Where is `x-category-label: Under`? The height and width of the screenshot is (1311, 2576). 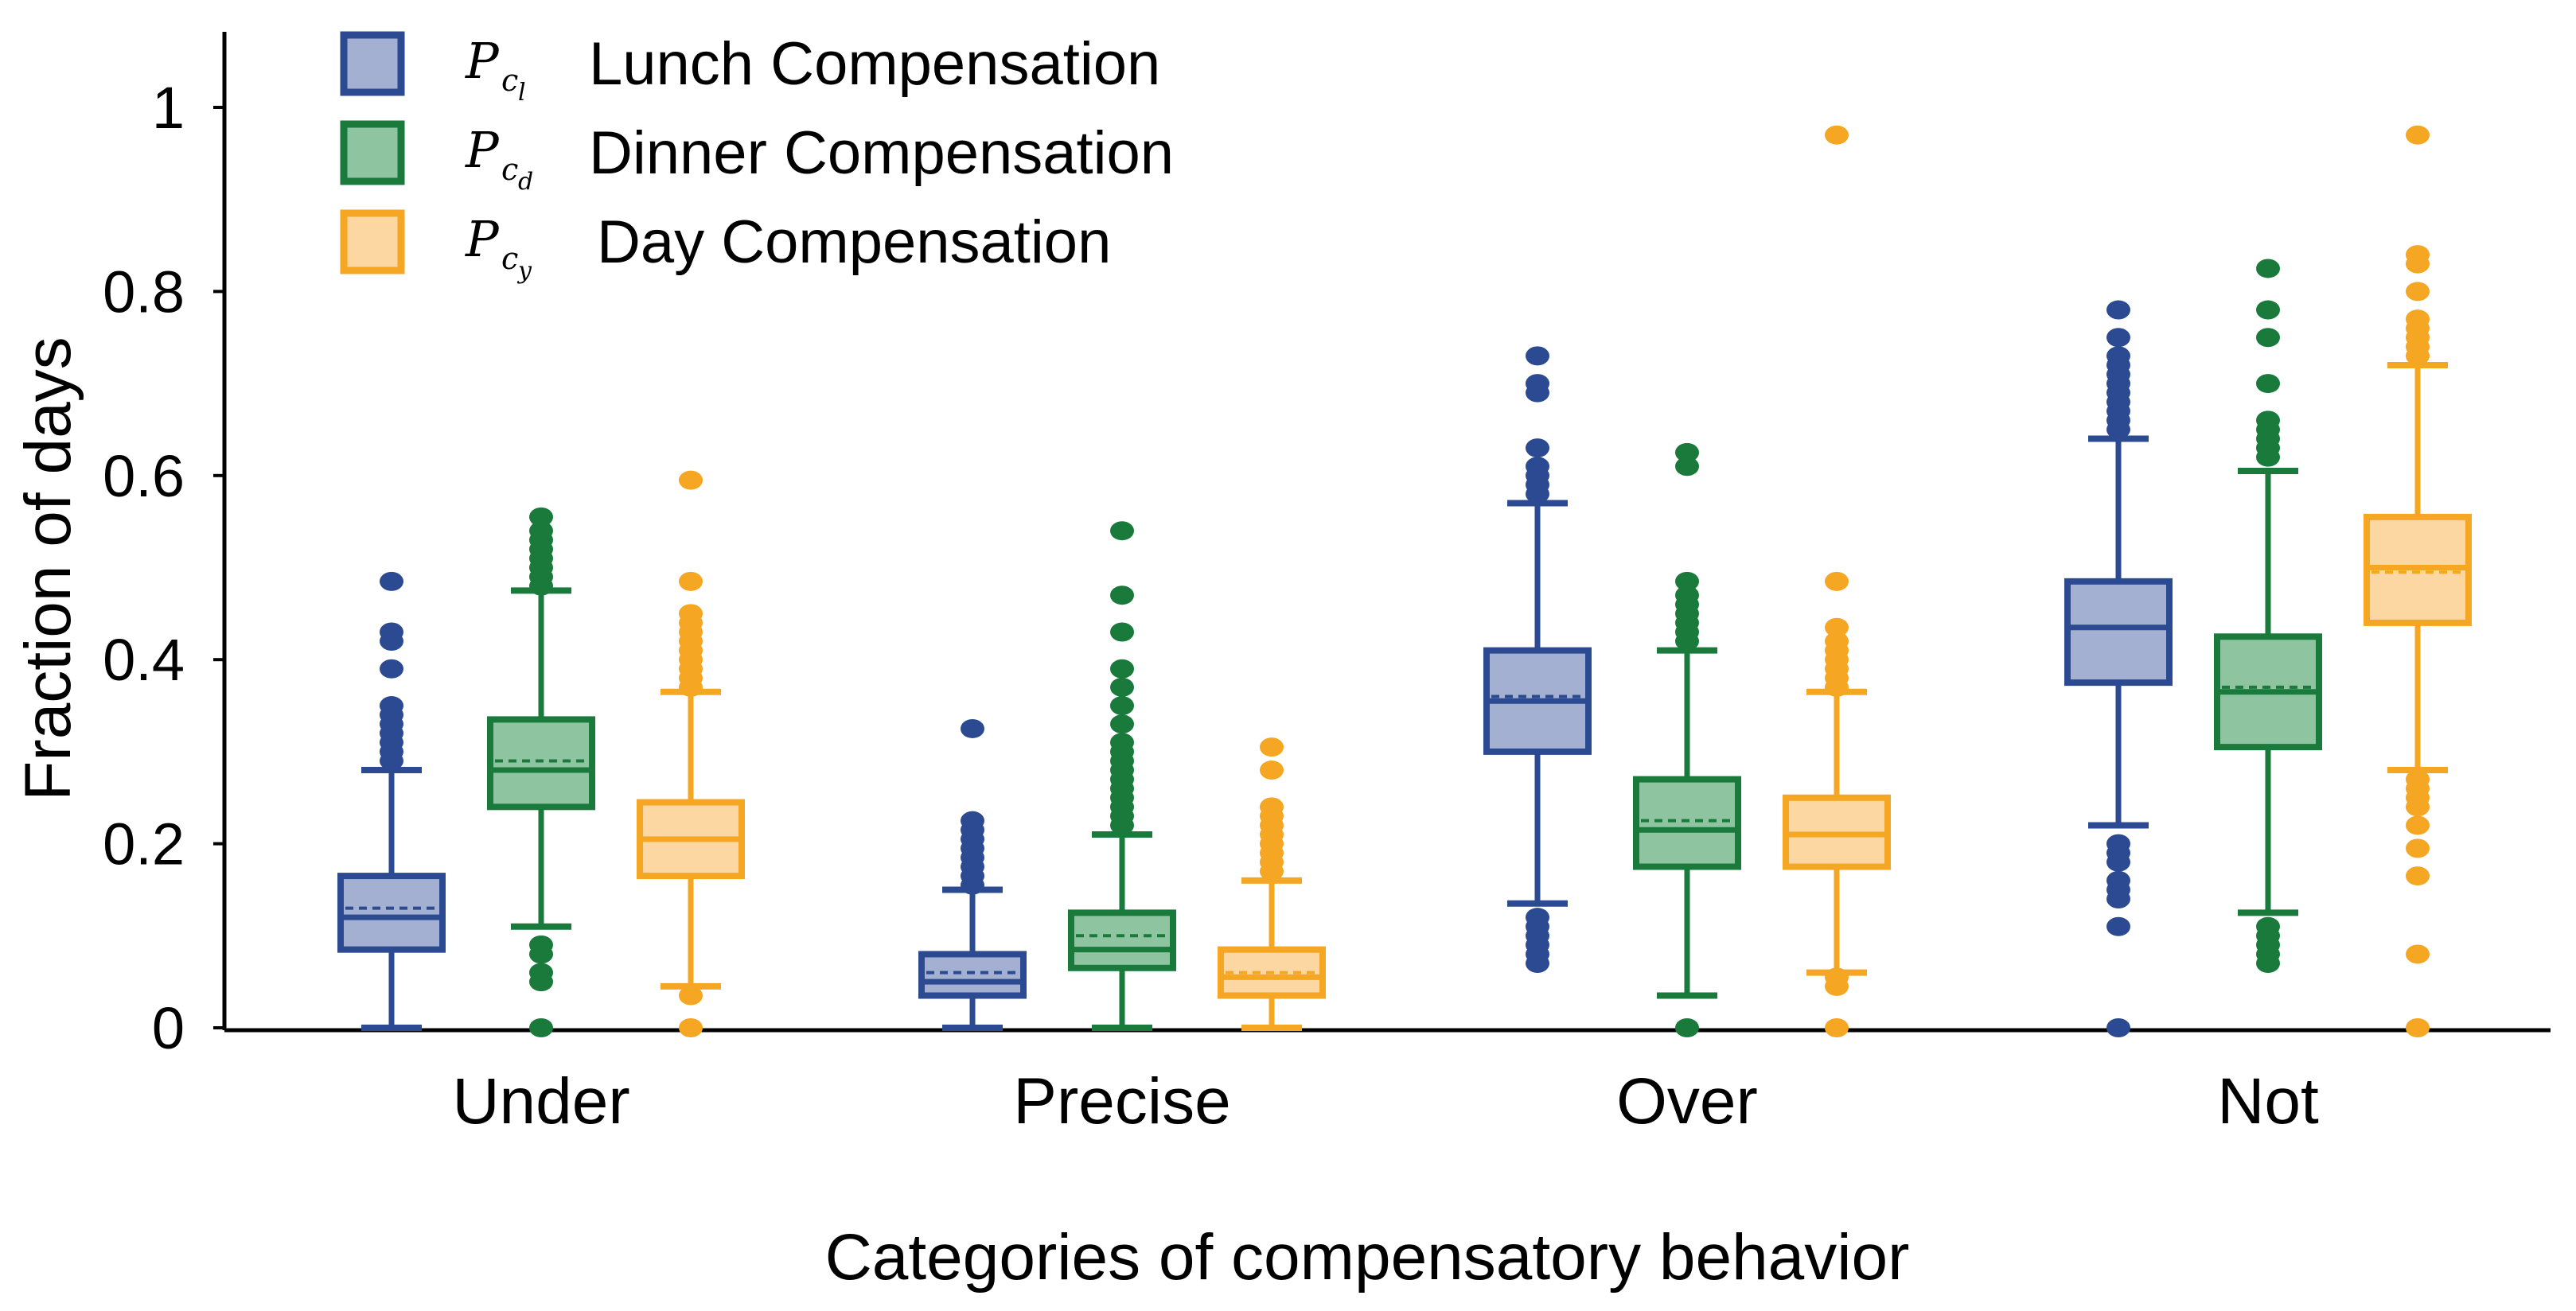 x-category-label: Under is located at coordinates (540, 1101).